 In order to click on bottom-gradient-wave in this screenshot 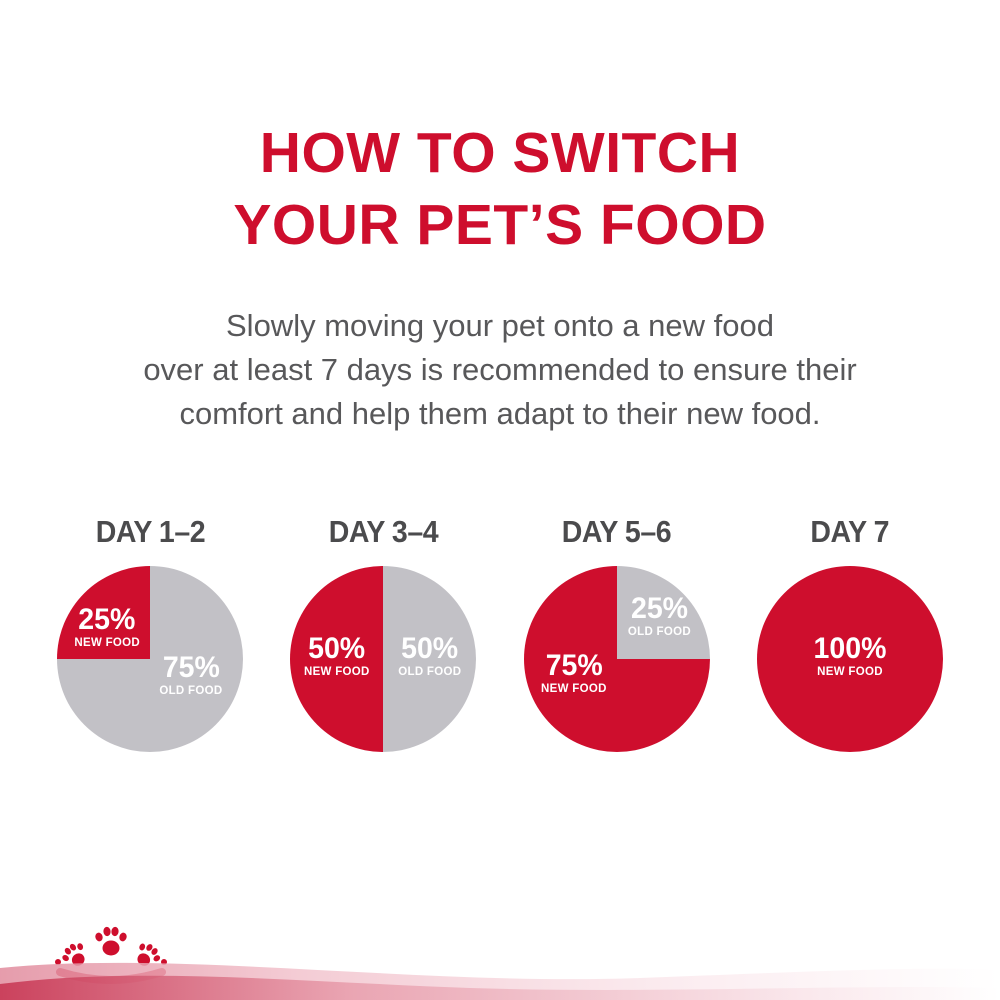, I will do `click(500, 981)`.